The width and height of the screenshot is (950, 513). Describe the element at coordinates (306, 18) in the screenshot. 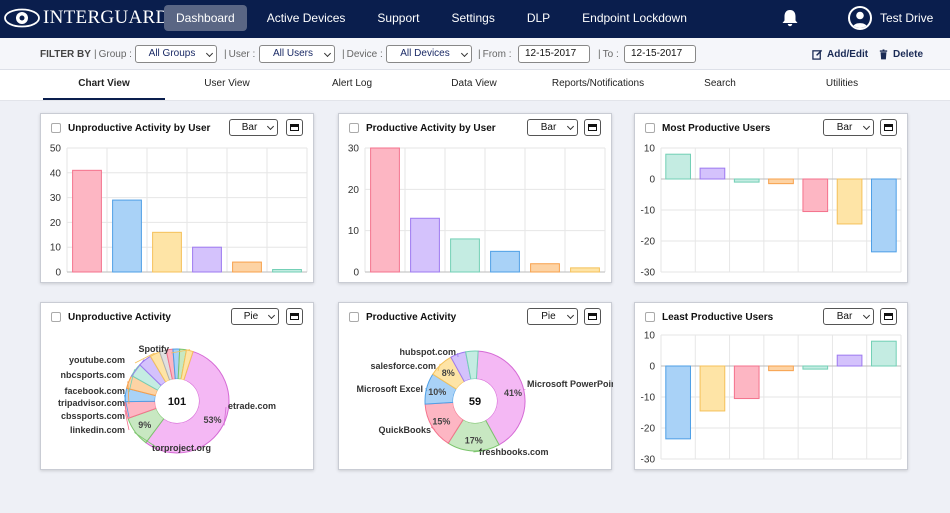

I see `nav-active-devices: Active Devices` at that location.